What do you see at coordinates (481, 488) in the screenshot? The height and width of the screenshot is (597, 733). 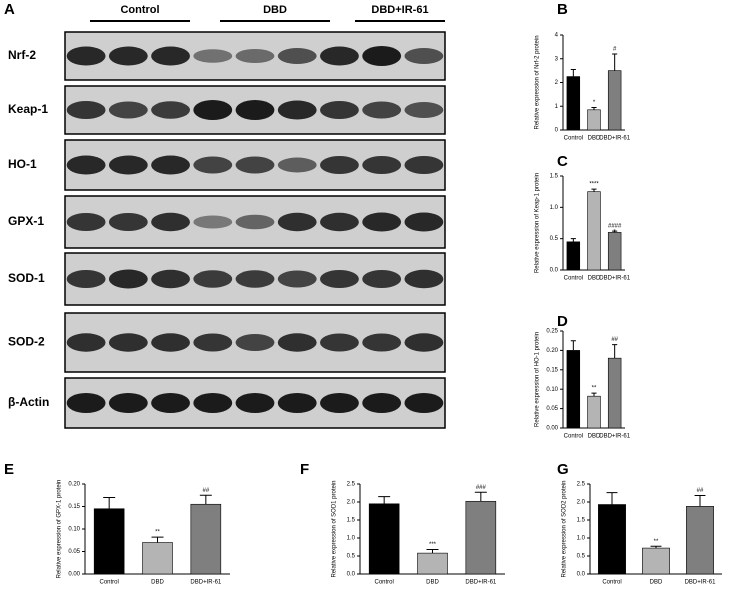 I see `significance: ###` at bounding box center [481, 488].